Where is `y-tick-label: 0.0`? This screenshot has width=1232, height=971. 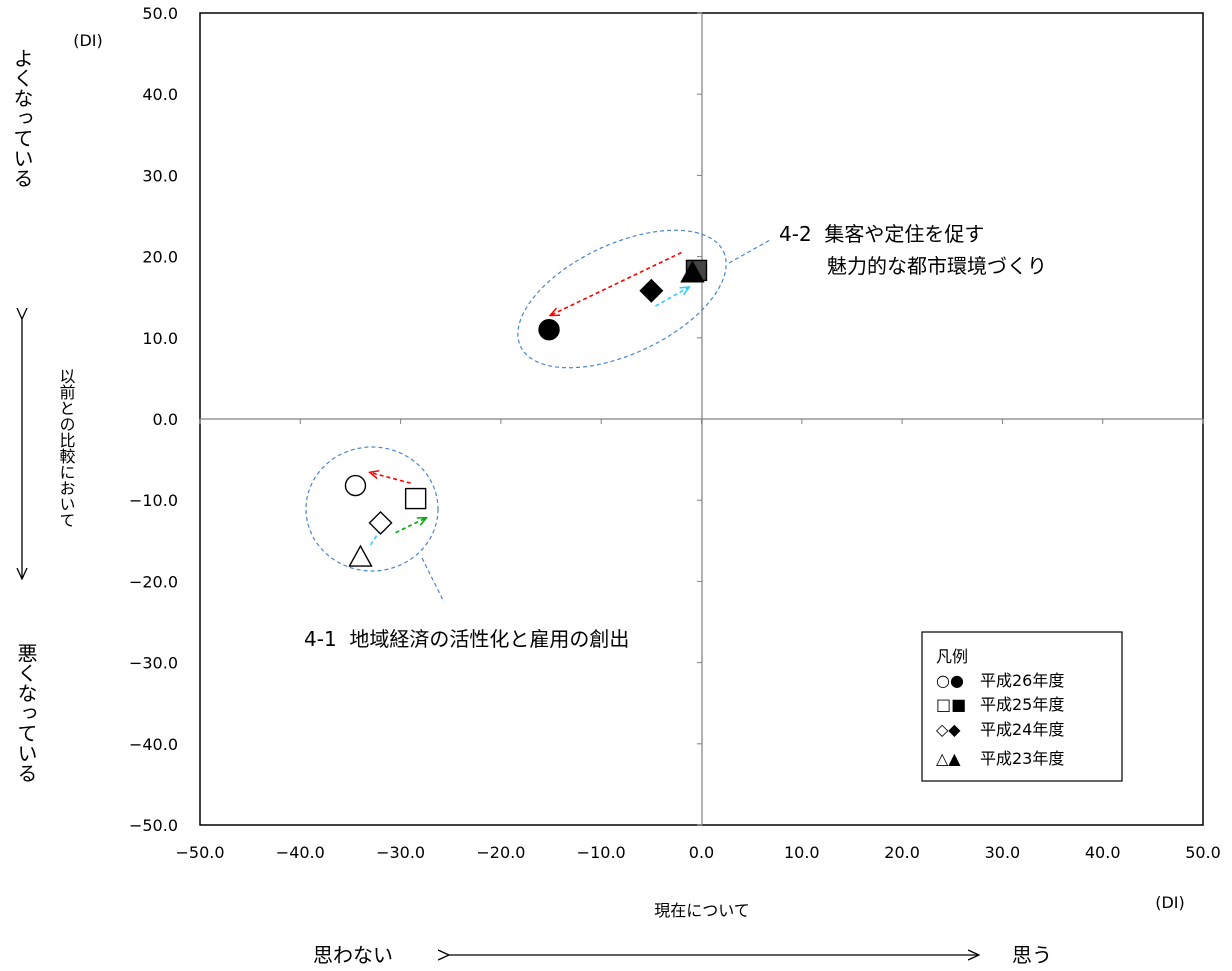
y-tick-label: 0.0 is located at coordinates (165, 419).